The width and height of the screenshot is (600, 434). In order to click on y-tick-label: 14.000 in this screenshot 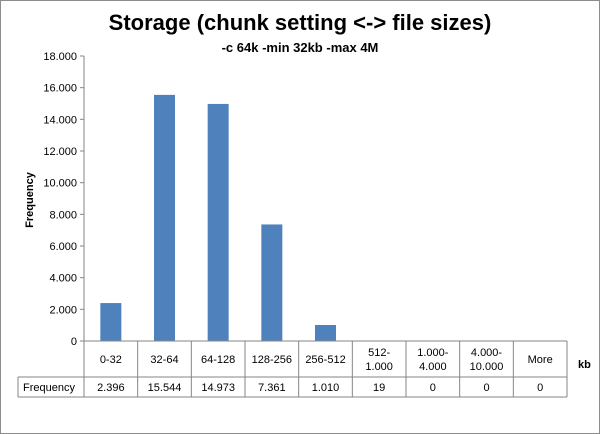, I will do `click(60, 120)`.